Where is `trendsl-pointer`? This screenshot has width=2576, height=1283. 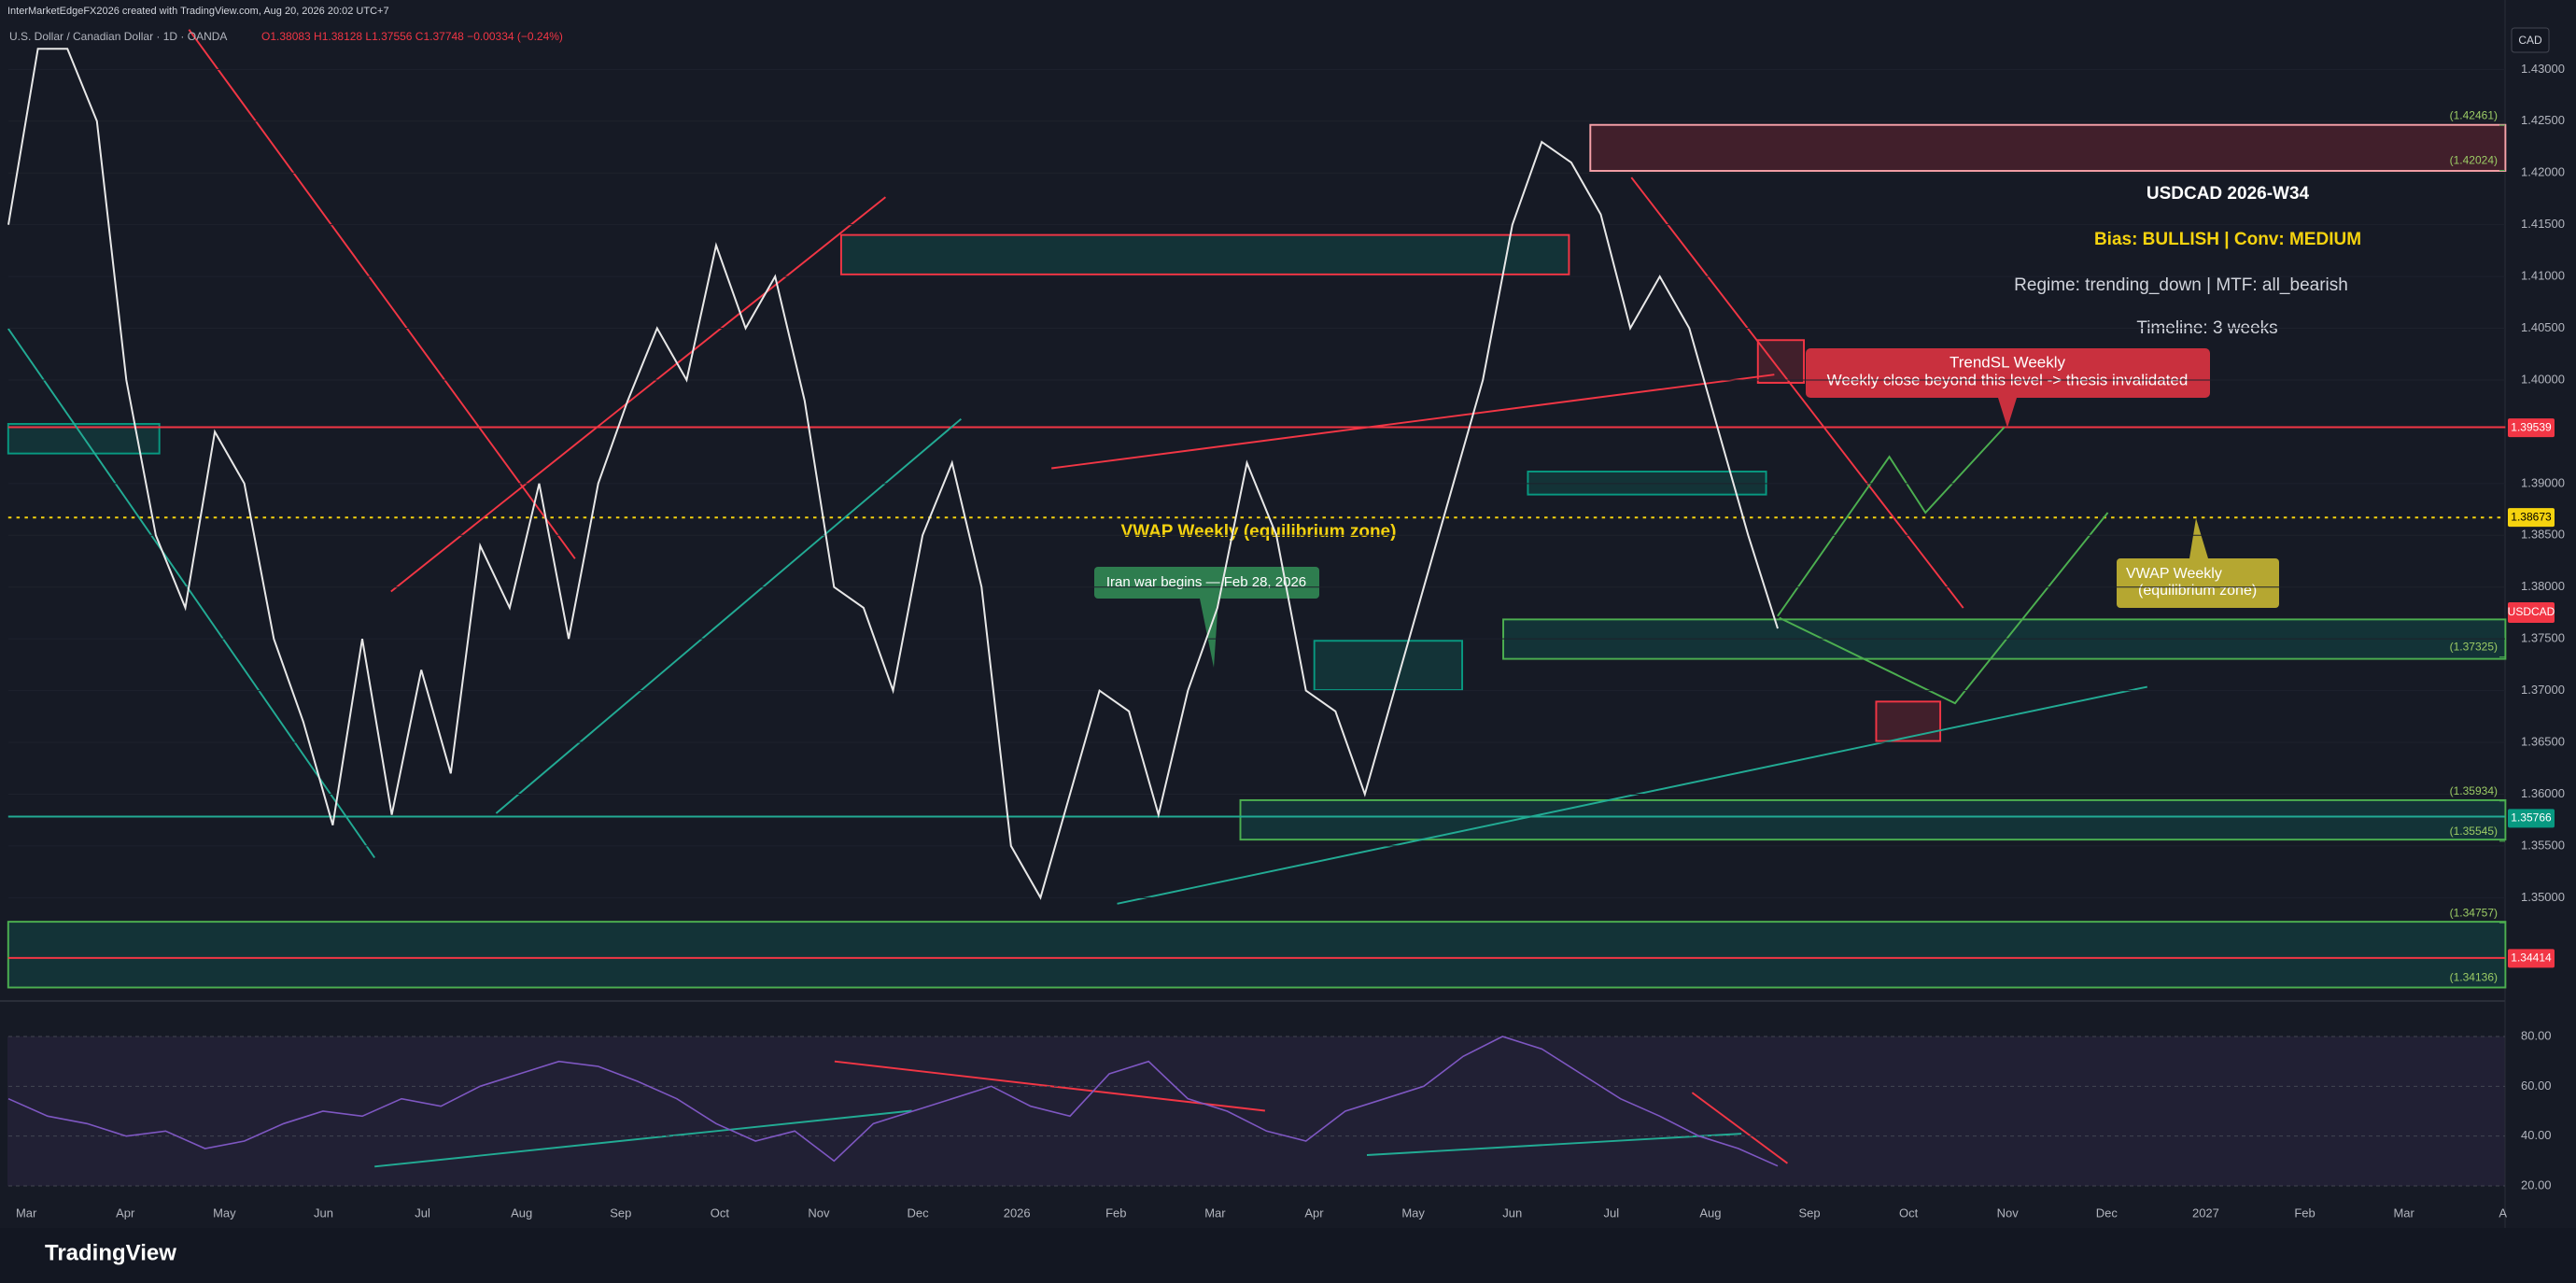 trendsl-pointer is located at coordinates (2007, 413).